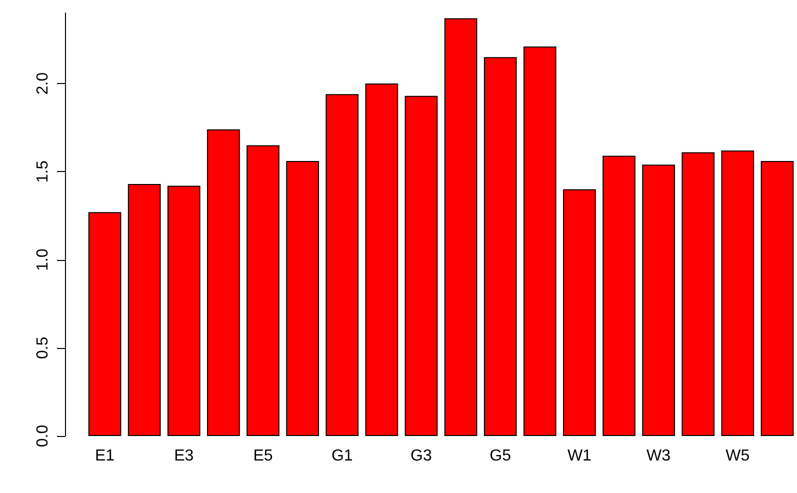 The image size is (797, 493). Describe the element at coordinates (501, 456) in the screenshot. I see `x-tick-label: G5` at that location.